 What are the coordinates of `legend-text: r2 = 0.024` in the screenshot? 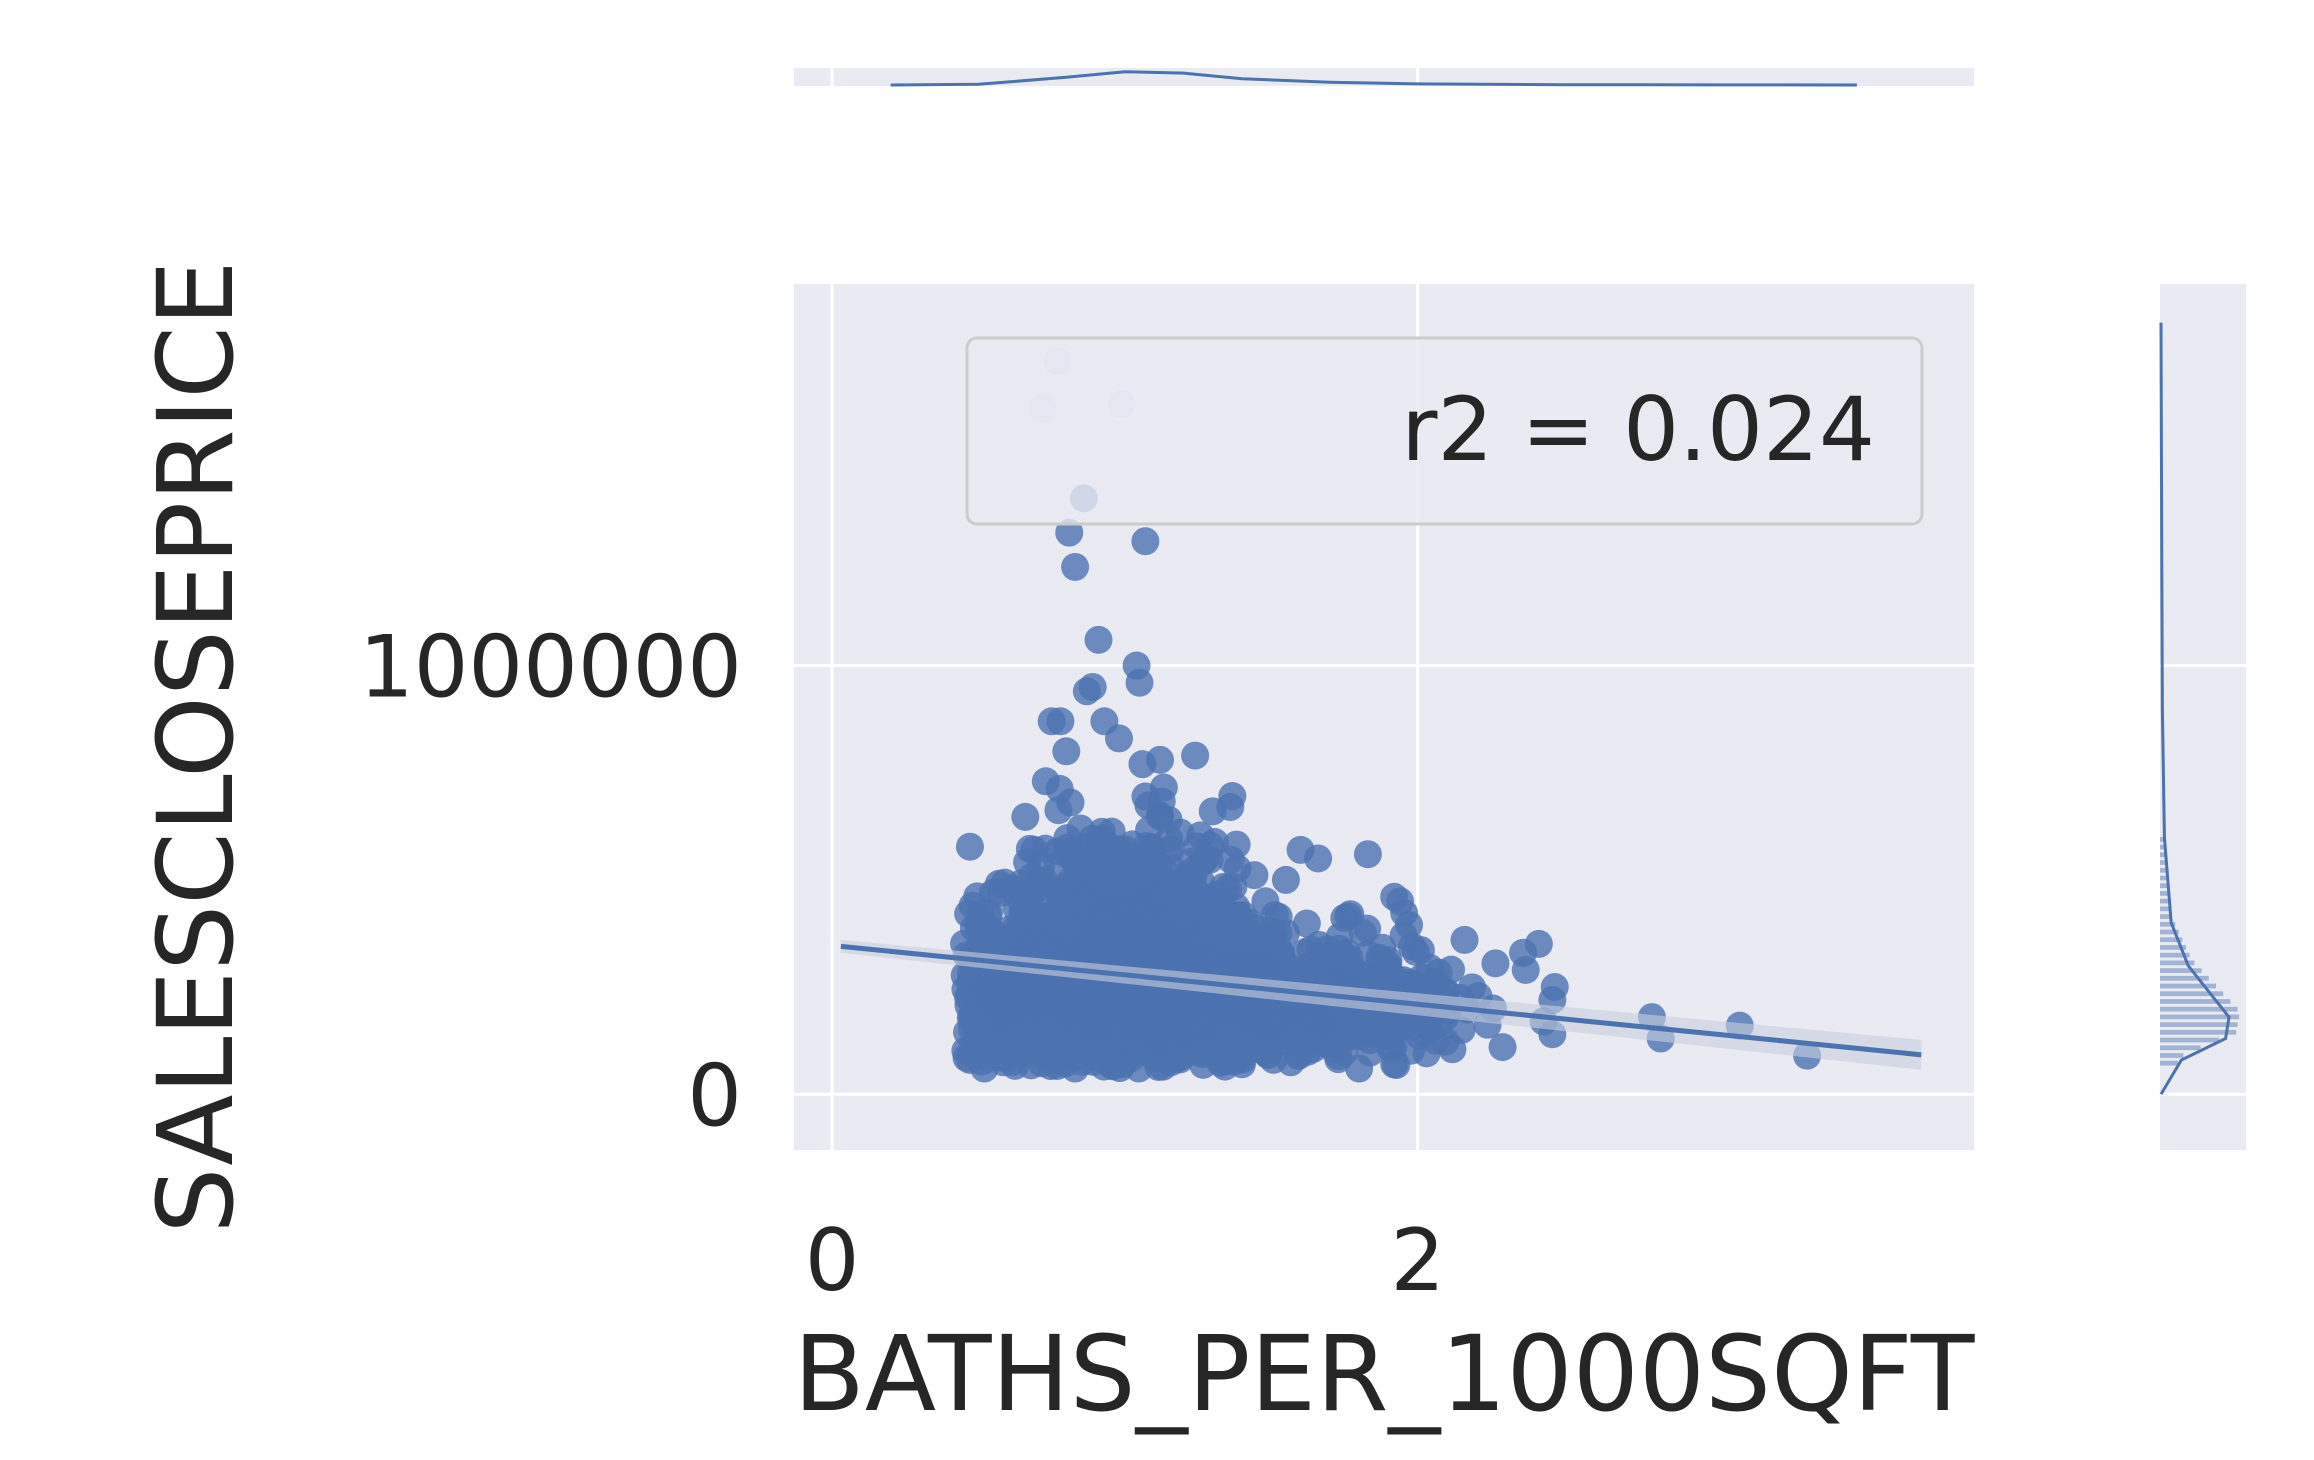 It's located at (1638, 429).